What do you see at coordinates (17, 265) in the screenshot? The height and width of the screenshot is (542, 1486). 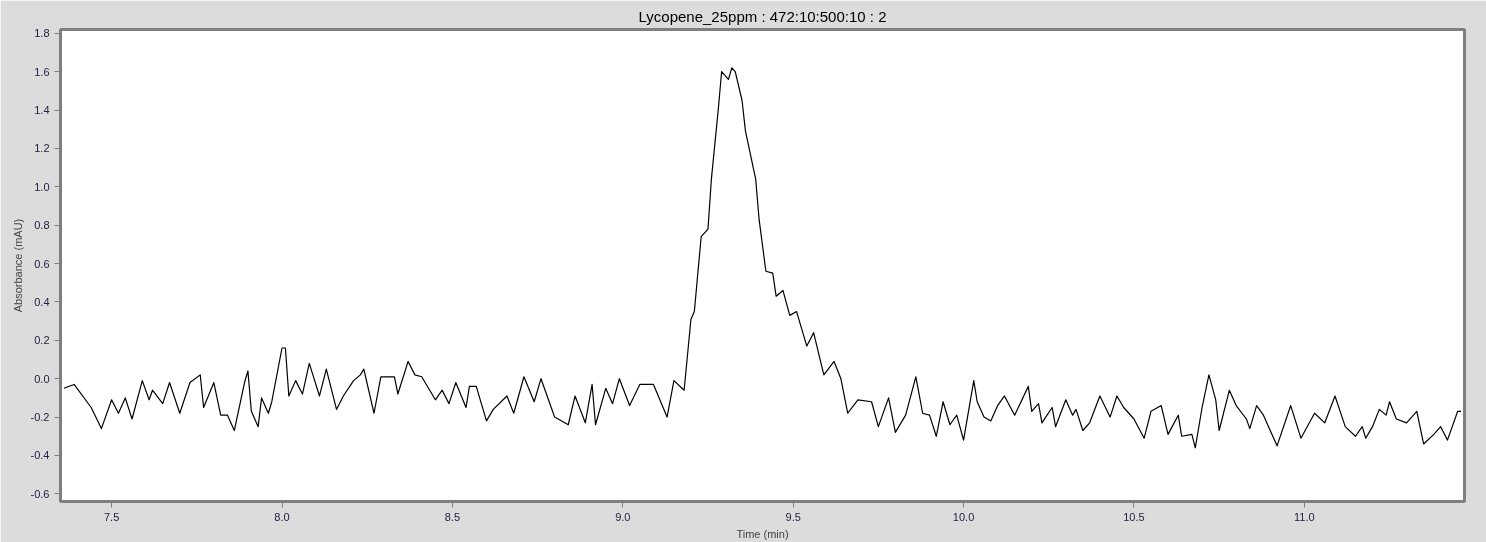 I see `y-axis-title: Absorbance (mAU)` at bounding box center [17, 265].